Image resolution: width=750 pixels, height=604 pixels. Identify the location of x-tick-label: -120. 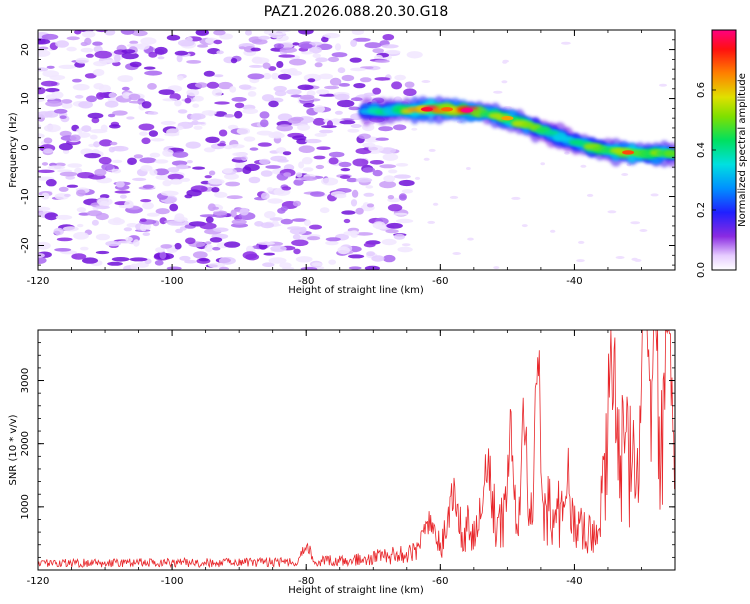
(38, 281).